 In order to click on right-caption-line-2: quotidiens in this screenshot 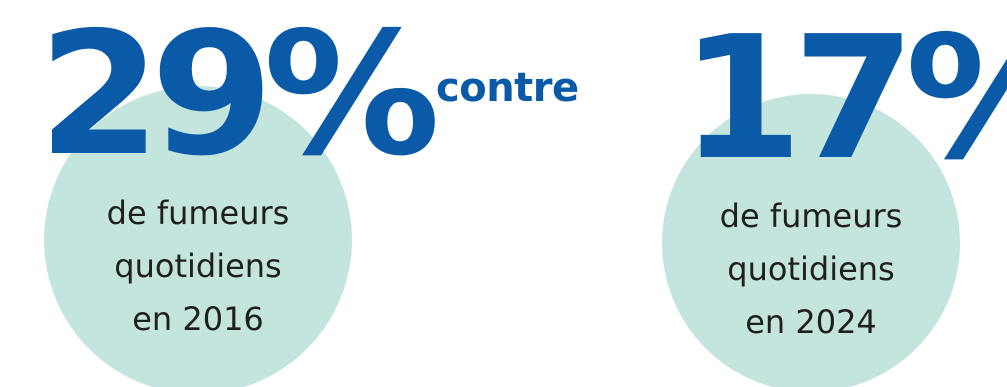, I will do `click(811, 269)`.